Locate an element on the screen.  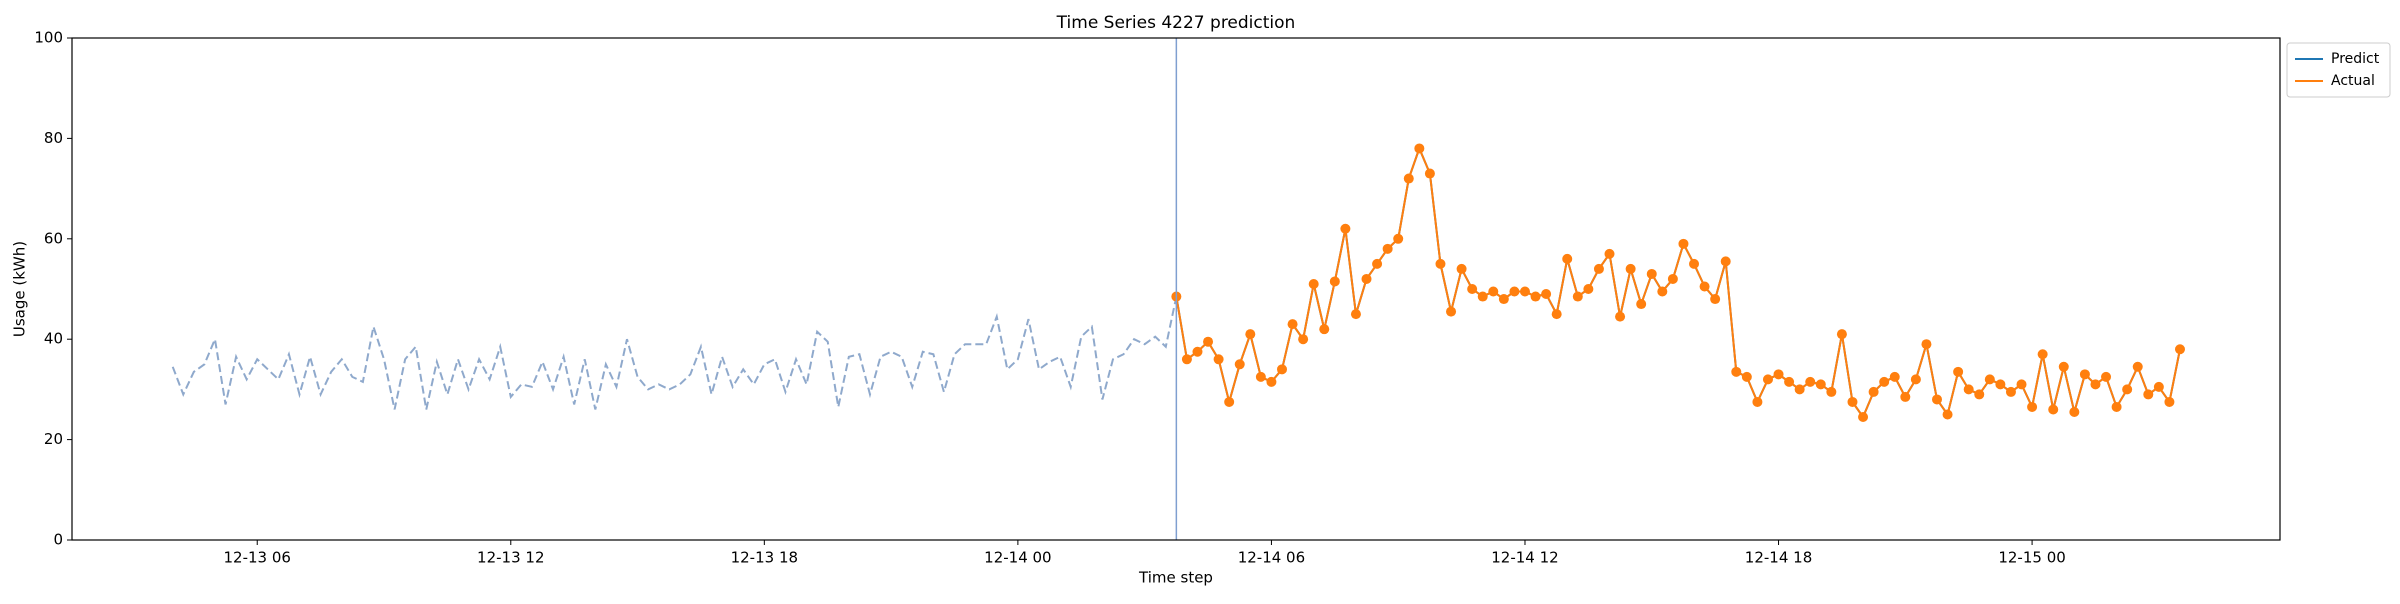
chart-title: Time Series 4227 prediction is located at coordinates (1176, 23).